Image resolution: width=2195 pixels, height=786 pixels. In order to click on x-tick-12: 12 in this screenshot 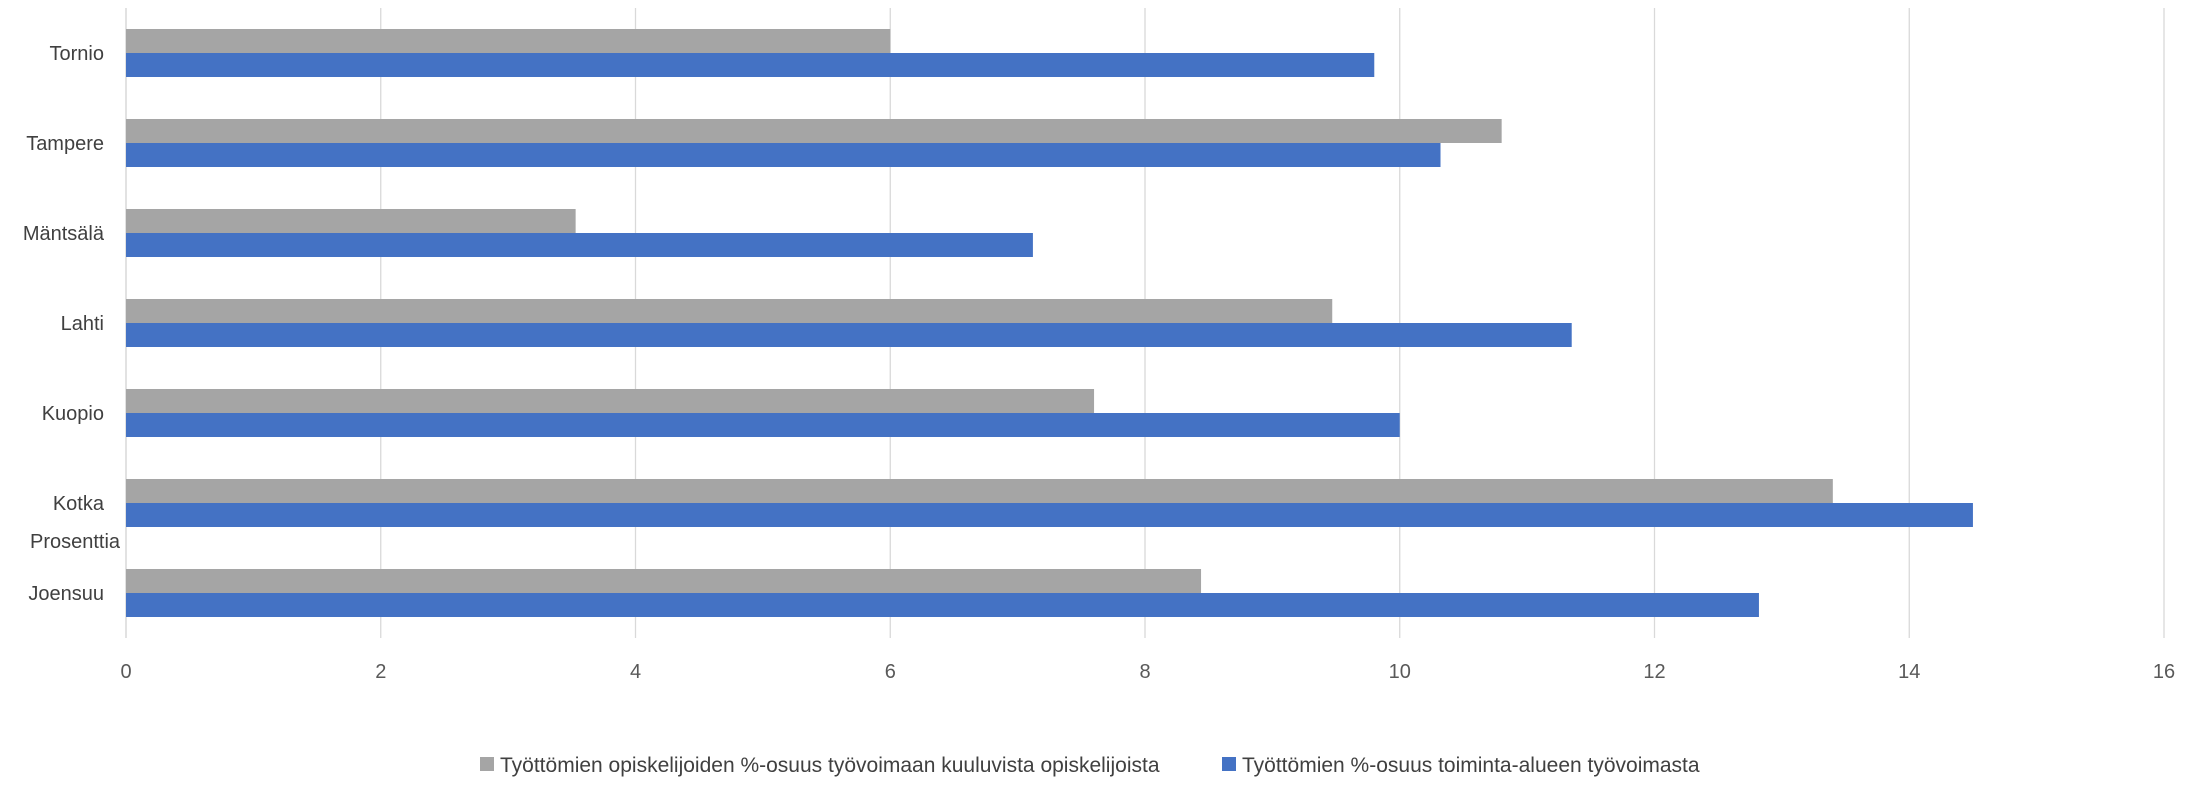, I will do `click(1654, 672)`.